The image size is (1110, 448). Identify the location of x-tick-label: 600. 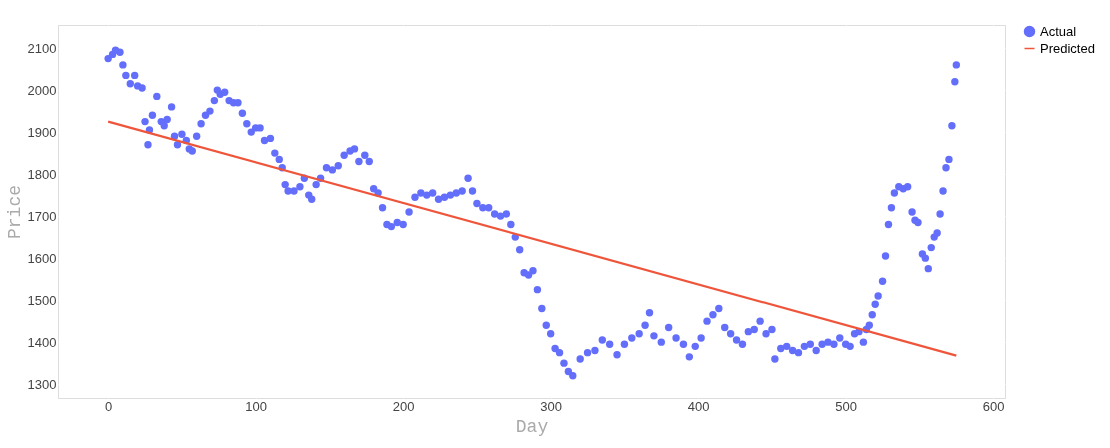
(993, 406).